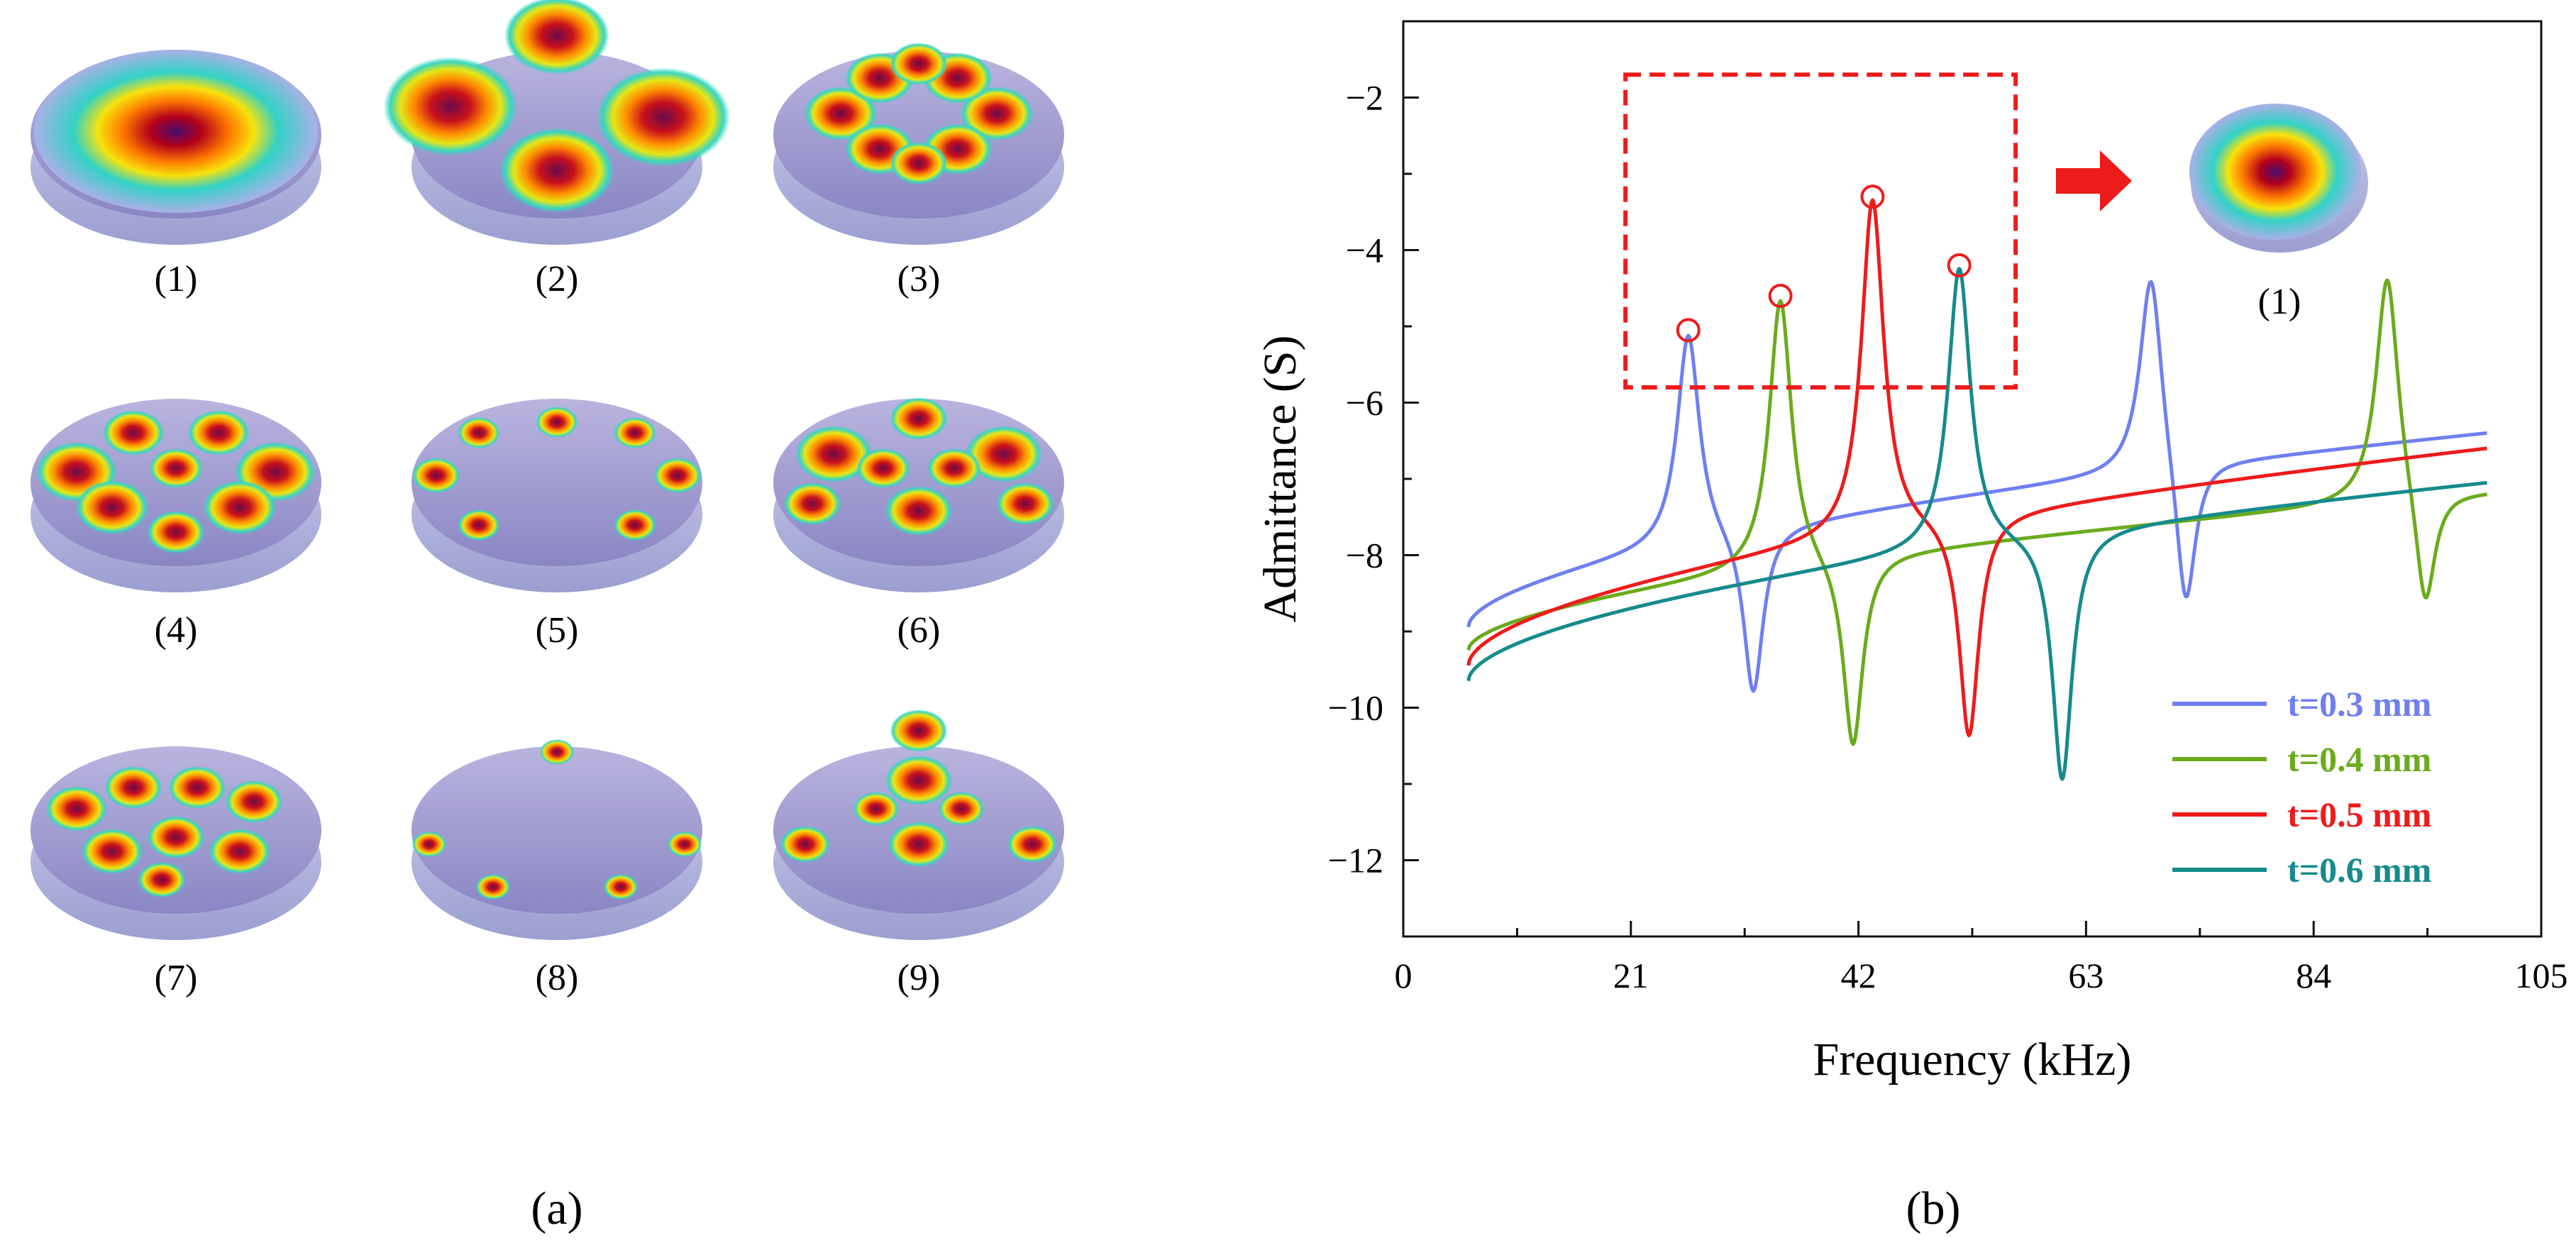 The height and width of the screenshot is (1260, 2576). I want to click on mode-label: (2), so click(557, 279).